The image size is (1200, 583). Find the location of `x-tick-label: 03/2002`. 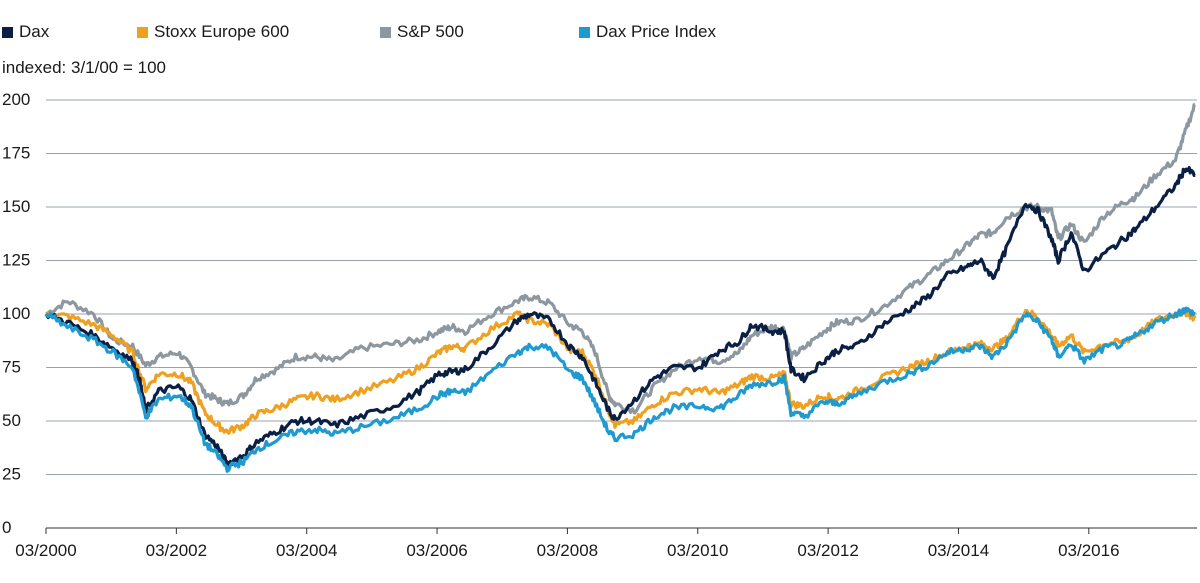

x-tick-label: 03/2002 is located at coordinates (176, 550).